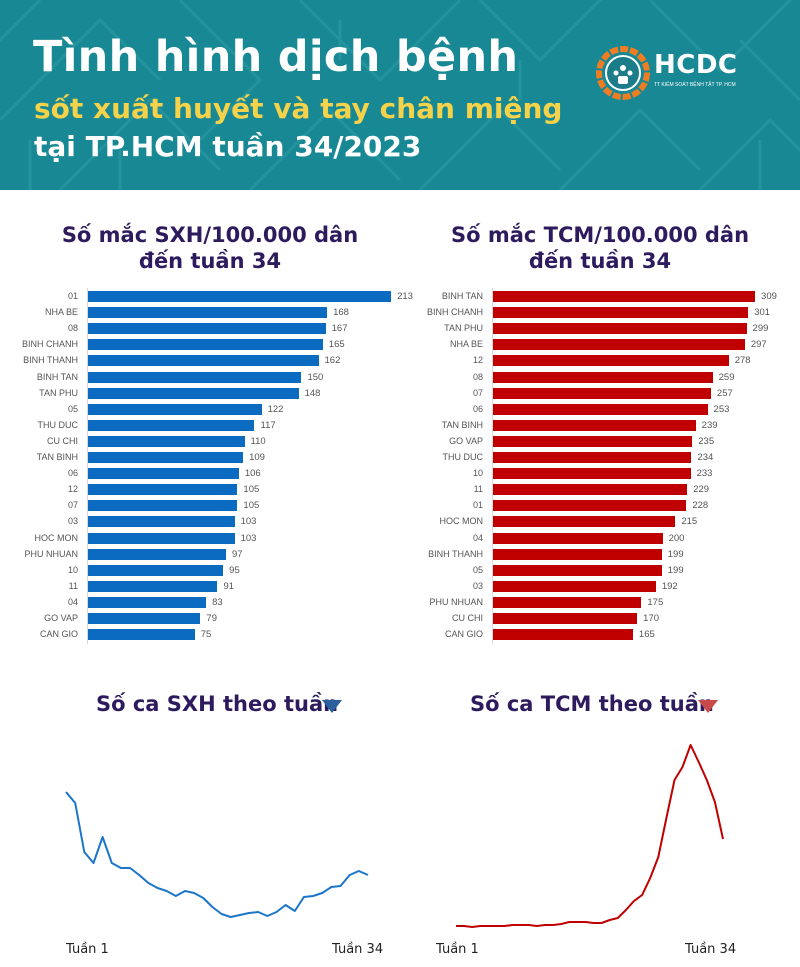 This screenshot has height=967, width=800. I want to click on bar-value-label: 170, so click(651, 618).